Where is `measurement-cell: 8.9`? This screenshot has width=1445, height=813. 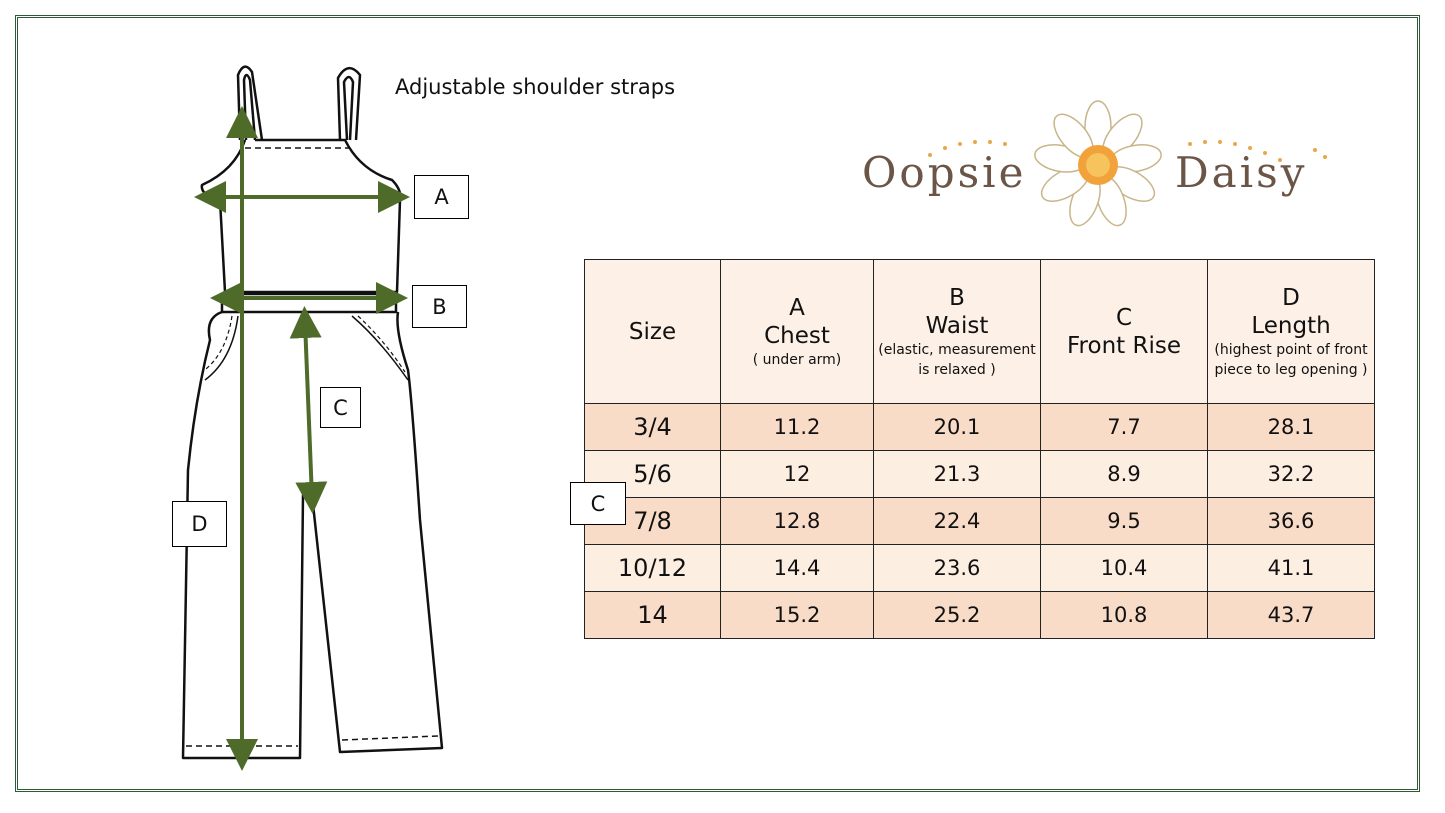 measurement-cell: 8.9 is located at coordinates (1124, 474).